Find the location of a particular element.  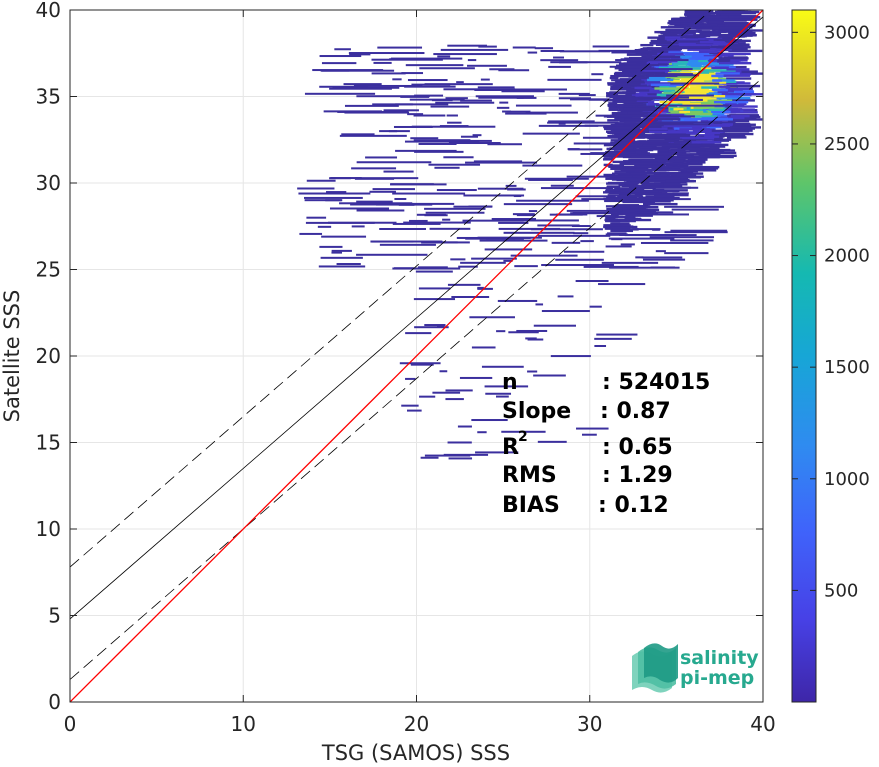

y-tick-label: 30 is located at coordinates (48, 183).